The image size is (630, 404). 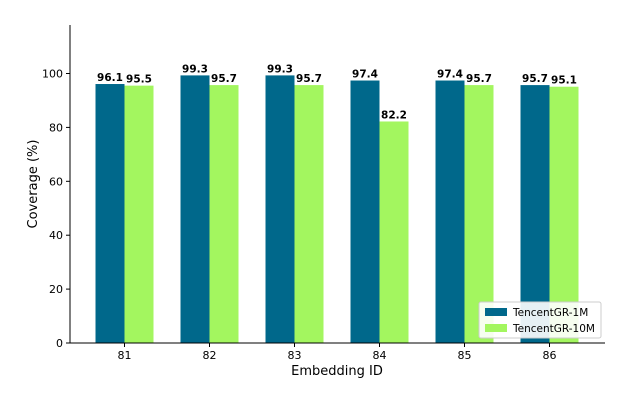 I want to click on x-tick-label: 81, so click(x=125, y=355).